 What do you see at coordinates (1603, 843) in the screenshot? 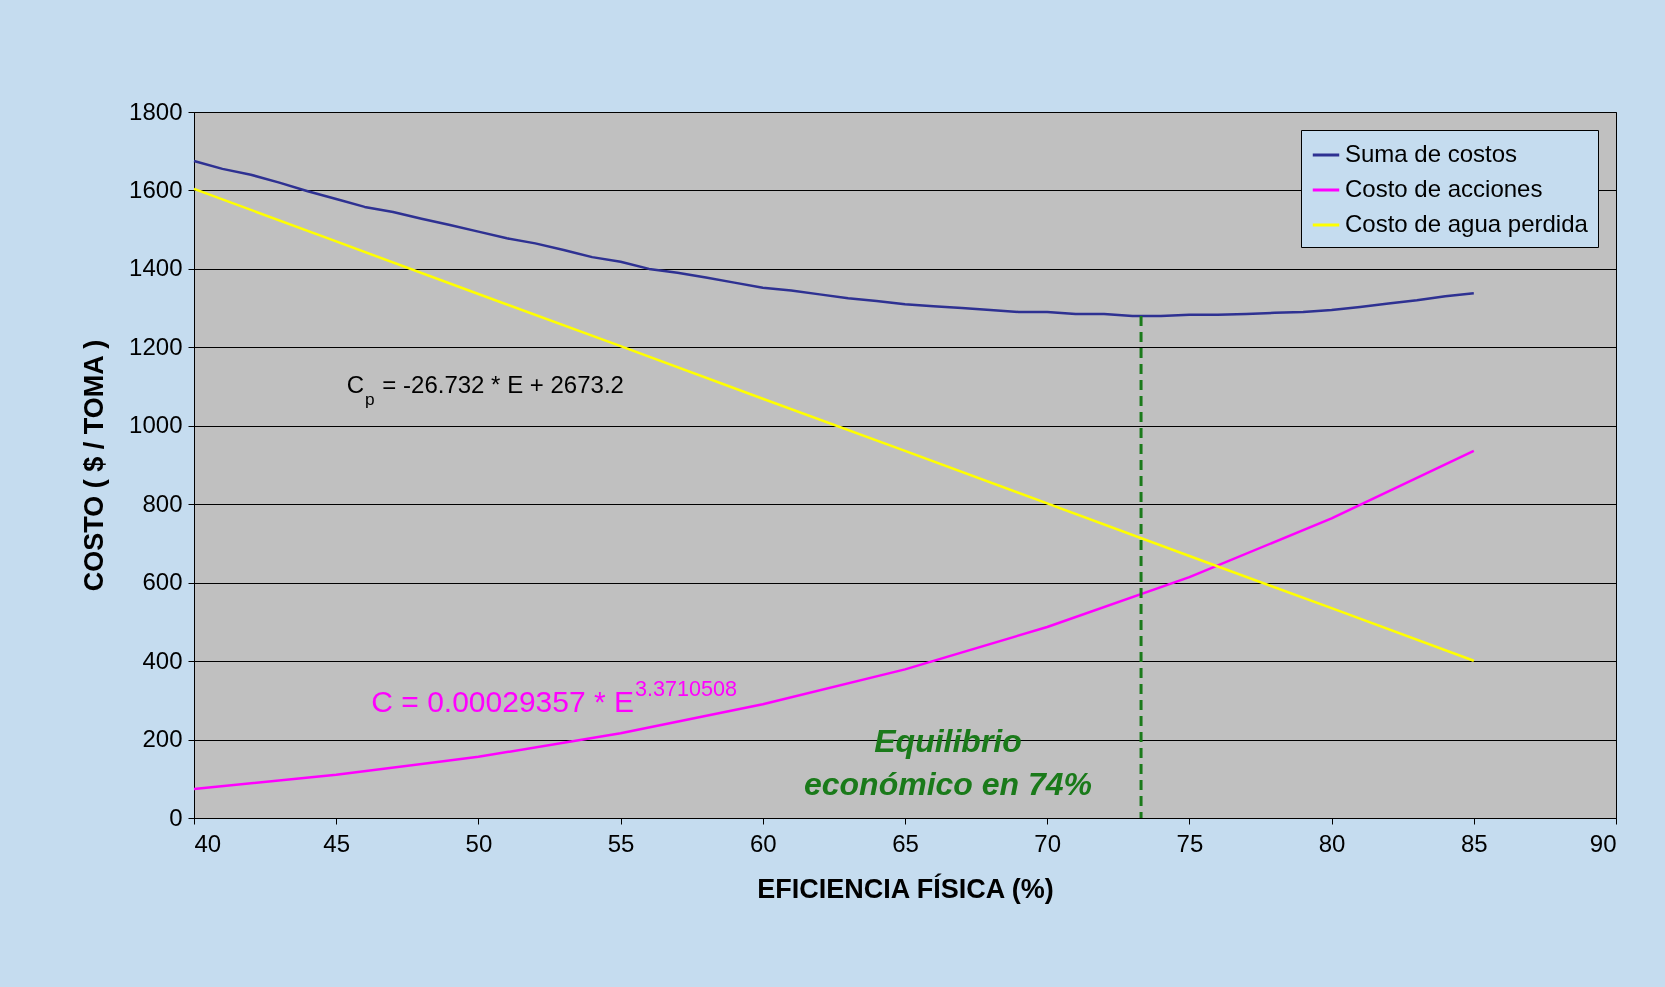
I see `x-tick-label: 90` at bounding box center [1603, 843].